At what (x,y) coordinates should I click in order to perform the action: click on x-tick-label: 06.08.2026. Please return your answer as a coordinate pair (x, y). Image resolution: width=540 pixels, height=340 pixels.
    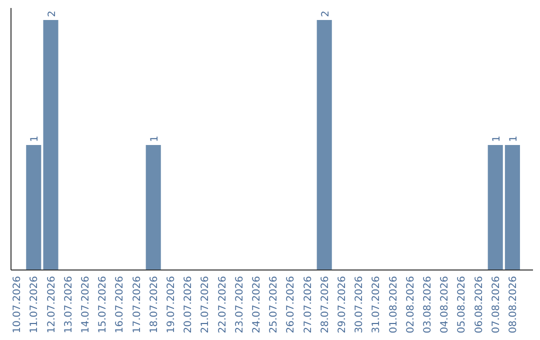
    Looking at the image, I should click on (479, 305).